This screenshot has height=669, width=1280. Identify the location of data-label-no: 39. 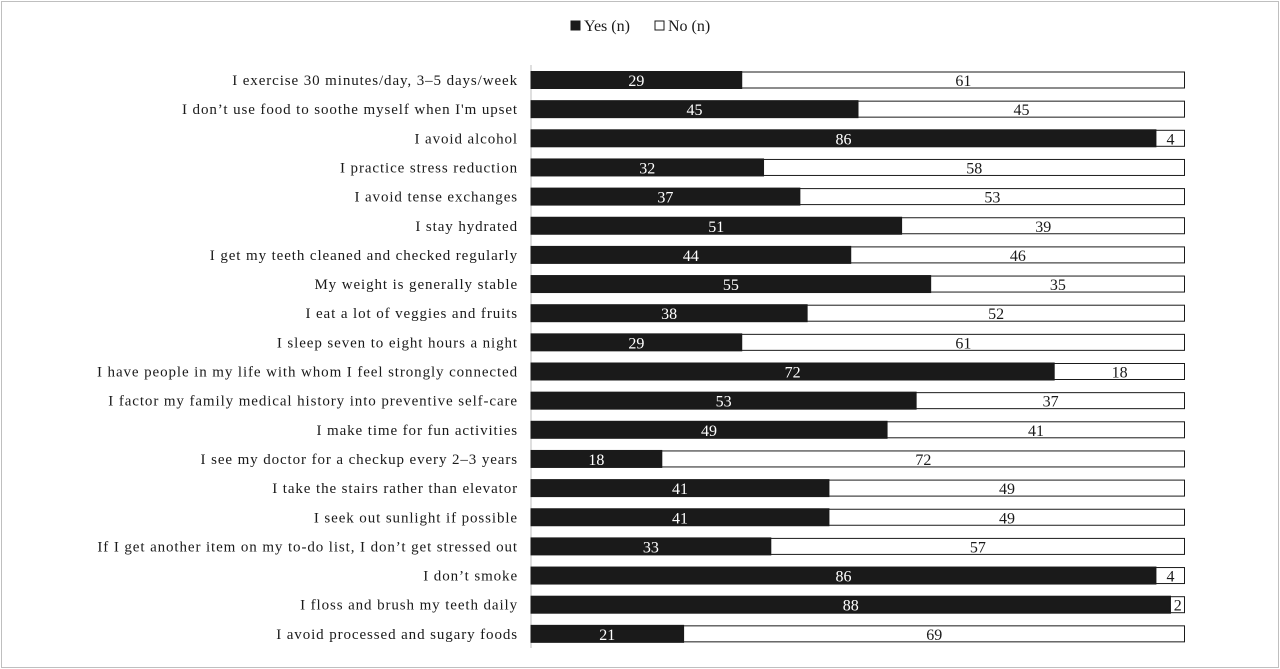
(1043, 227).